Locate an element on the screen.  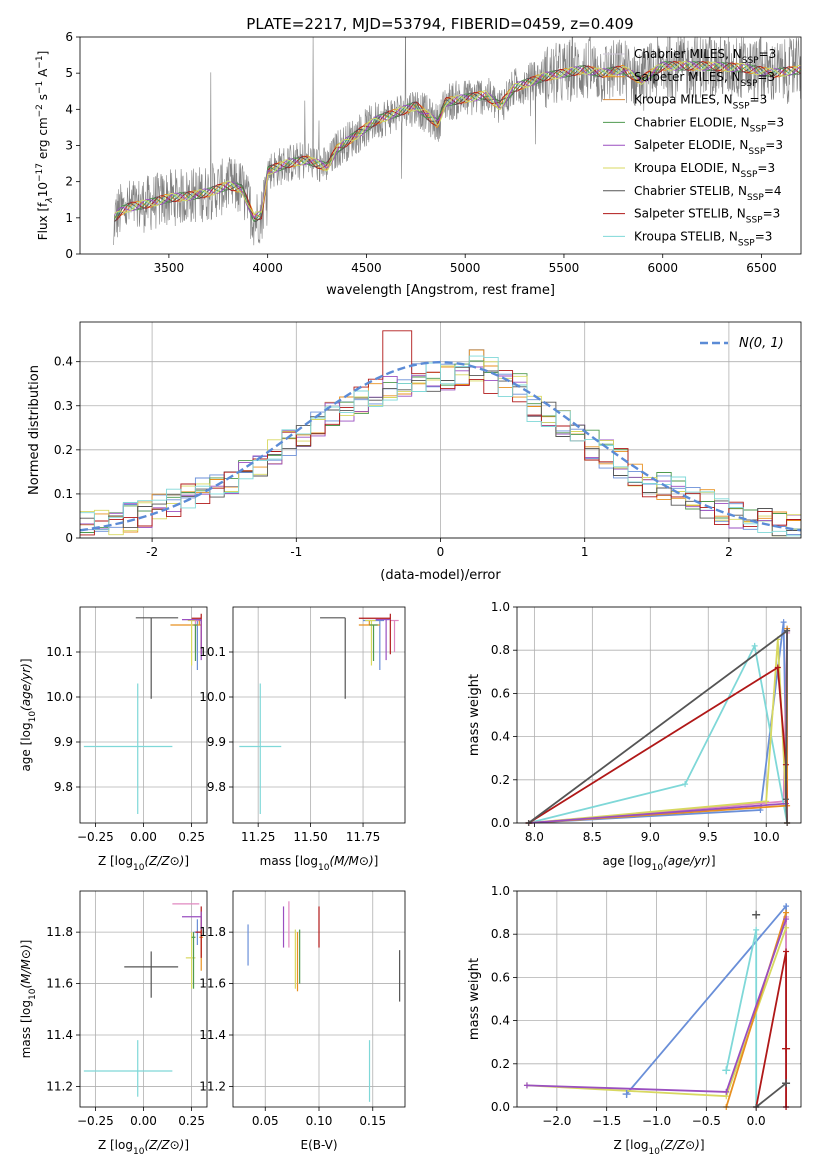
y-tick-label: 9.9 is located at coordinates (63, 742).